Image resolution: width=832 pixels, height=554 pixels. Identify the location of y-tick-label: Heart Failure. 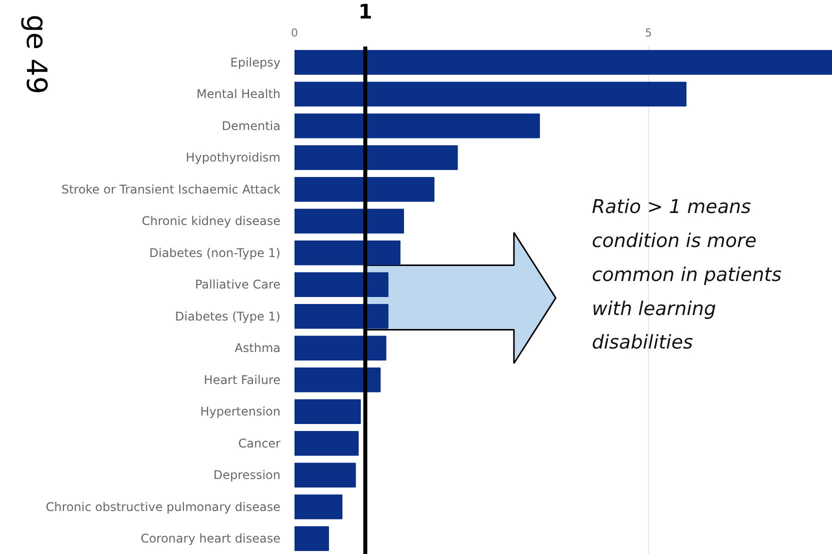
(242, 379).